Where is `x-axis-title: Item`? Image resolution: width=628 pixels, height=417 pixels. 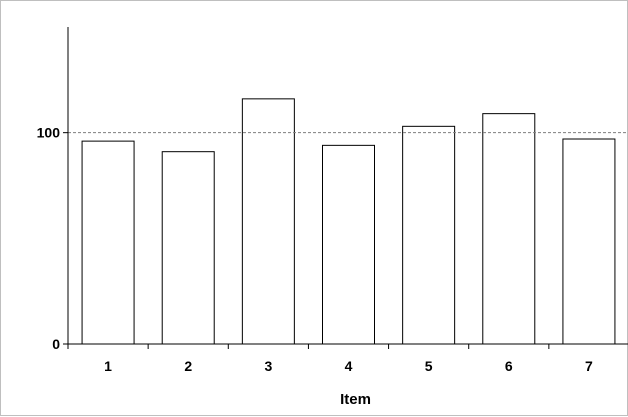 x-axis-title: Item is located at coordinates (355, 399).